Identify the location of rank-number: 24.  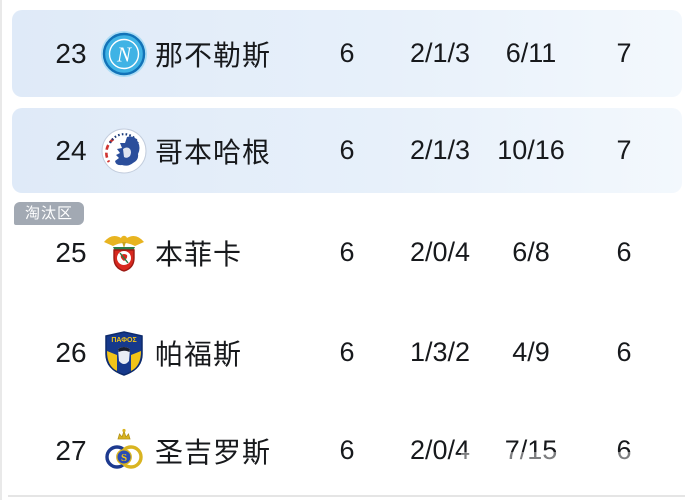
(71, 150).